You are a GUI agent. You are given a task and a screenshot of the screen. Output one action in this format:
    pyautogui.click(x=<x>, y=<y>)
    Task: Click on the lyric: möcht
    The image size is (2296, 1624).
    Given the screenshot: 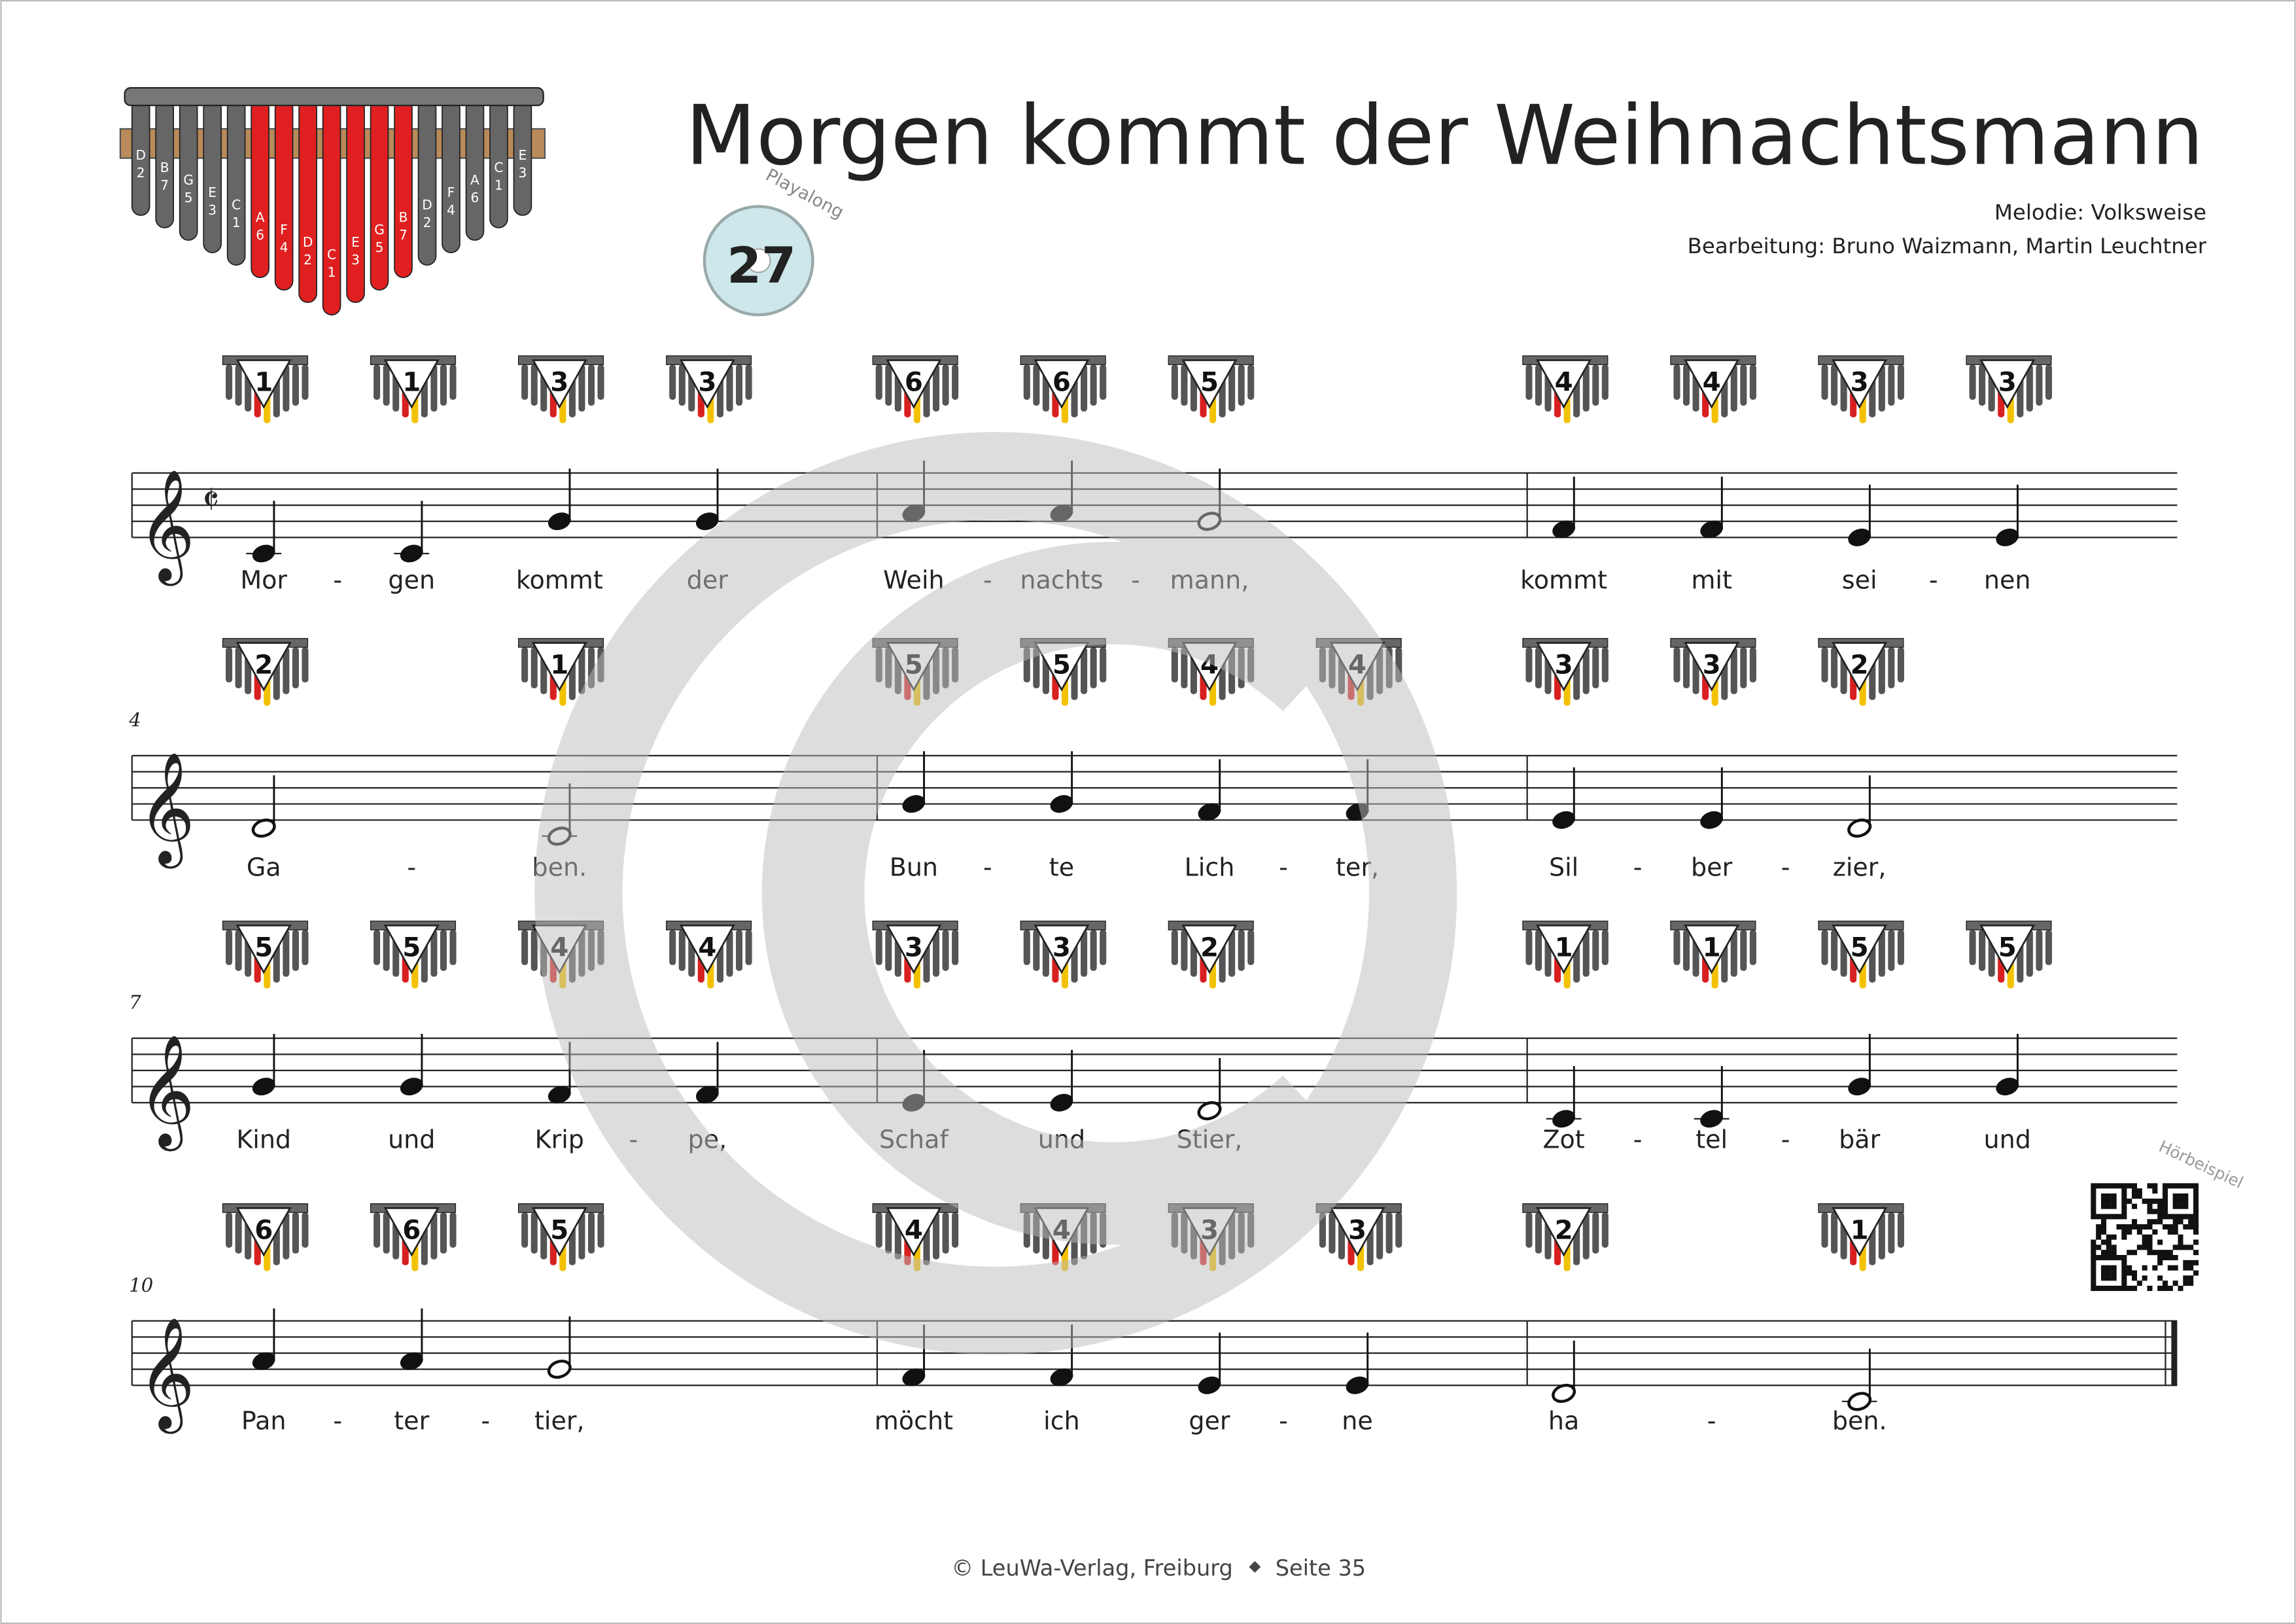 What is the action you would take?
    pyautogui.click(x=914, y=1420)
    